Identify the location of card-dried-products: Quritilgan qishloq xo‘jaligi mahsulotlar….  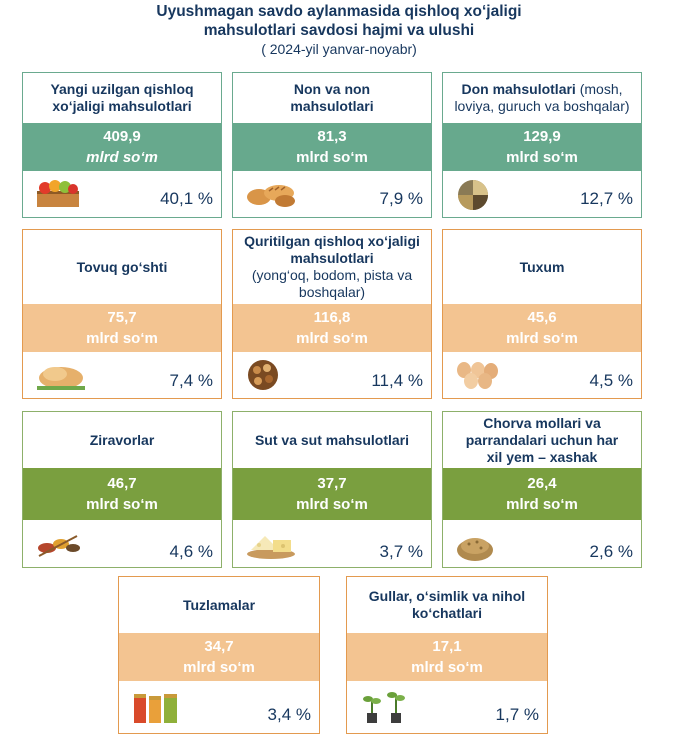
(332, 314).